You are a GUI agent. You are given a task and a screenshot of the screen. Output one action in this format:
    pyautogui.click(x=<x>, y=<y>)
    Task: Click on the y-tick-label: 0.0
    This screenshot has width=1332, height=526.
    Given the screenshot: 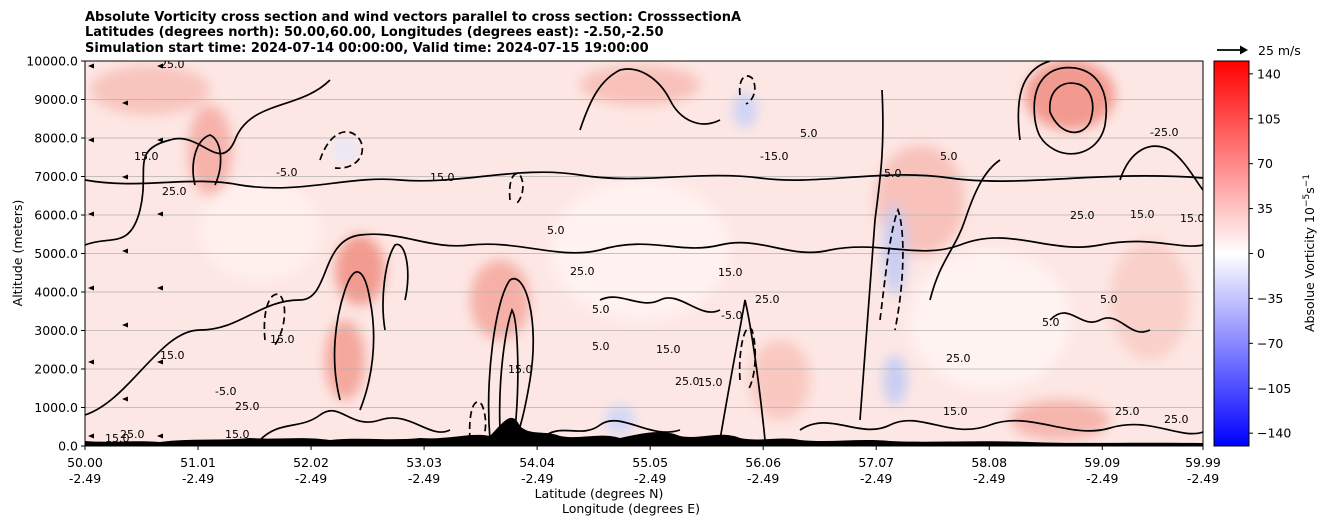 What is the action you would take?
    pyautogui.click(x=68, y=446)
    